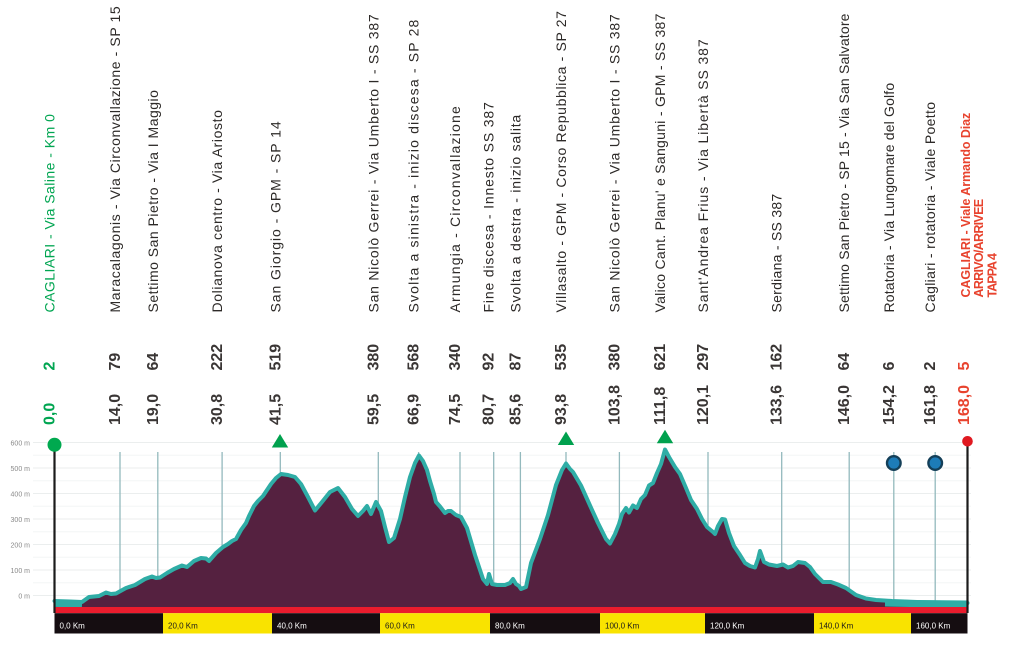 The image size is (1024, 655). What do you see at coordinates (21, 494) in the screenshot?
I see `svg-text: 400 m` at bounding box center [21, 494].